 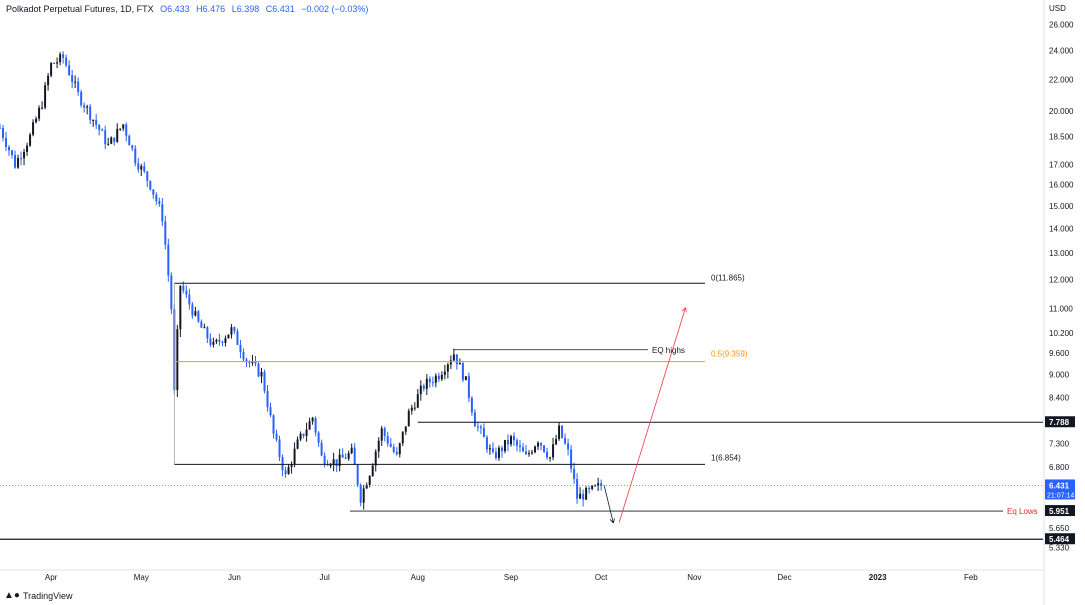 What do you see at coordinates (668, 350) in the screenshot?
I see `eq-highs-label: EQ highs` at bounding box center [668, 350].